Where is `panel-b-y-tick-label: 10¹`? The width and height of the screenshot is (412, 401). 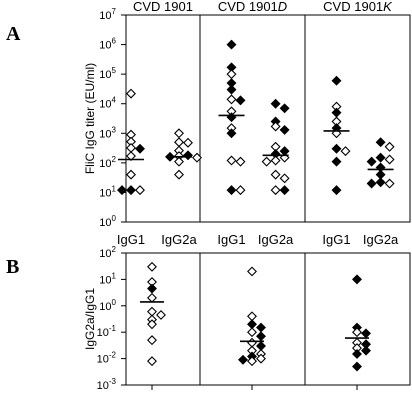 panel-b-y-tick-label: 10¹ is located at coordinates (107, 278).